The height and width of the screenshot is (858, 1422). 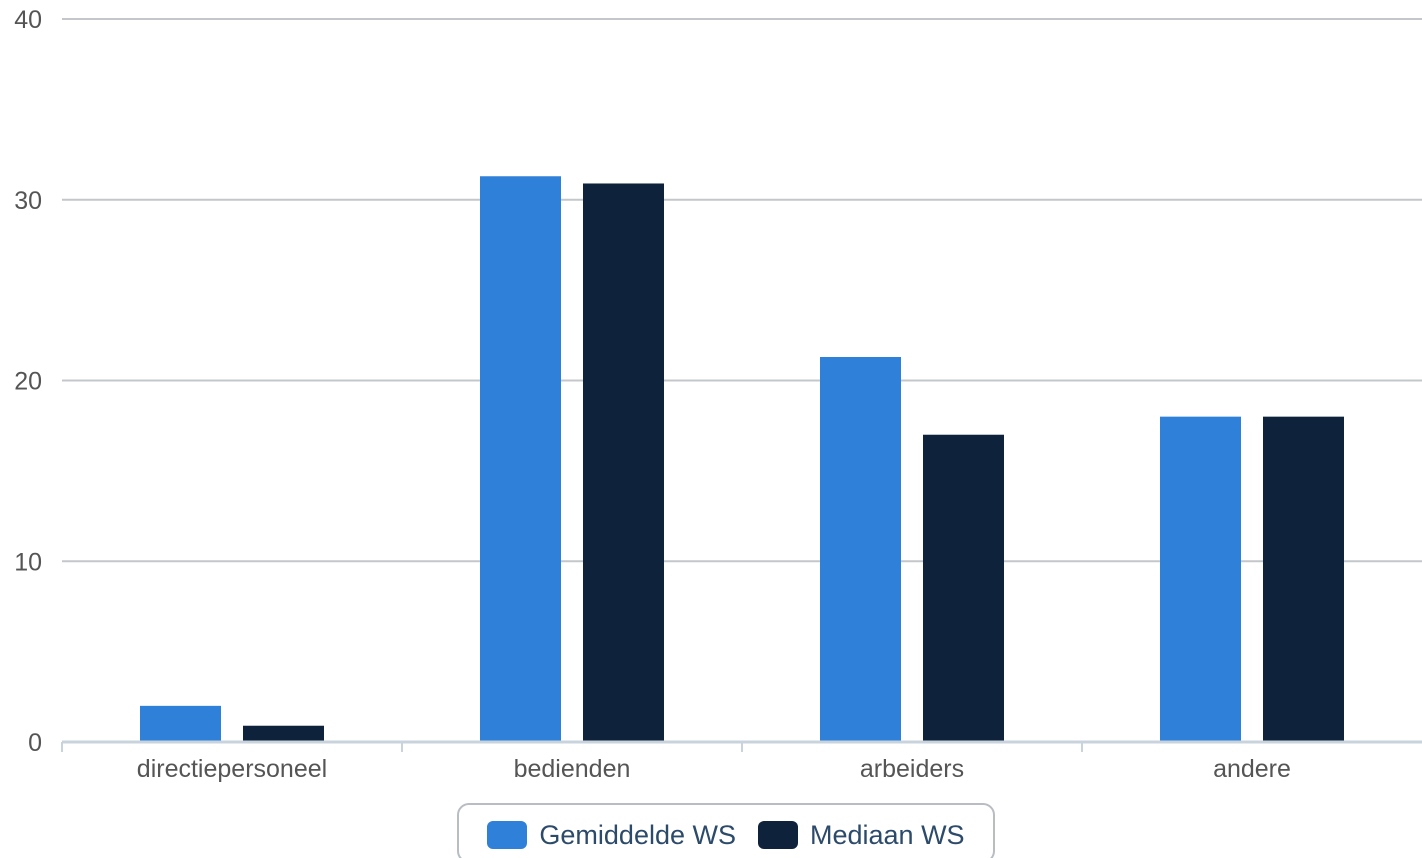 What do you see at coordinates (507, 835) in the screenshot?
I see `legend-swatch-gemiddelde` at bounding box center [507, 835].